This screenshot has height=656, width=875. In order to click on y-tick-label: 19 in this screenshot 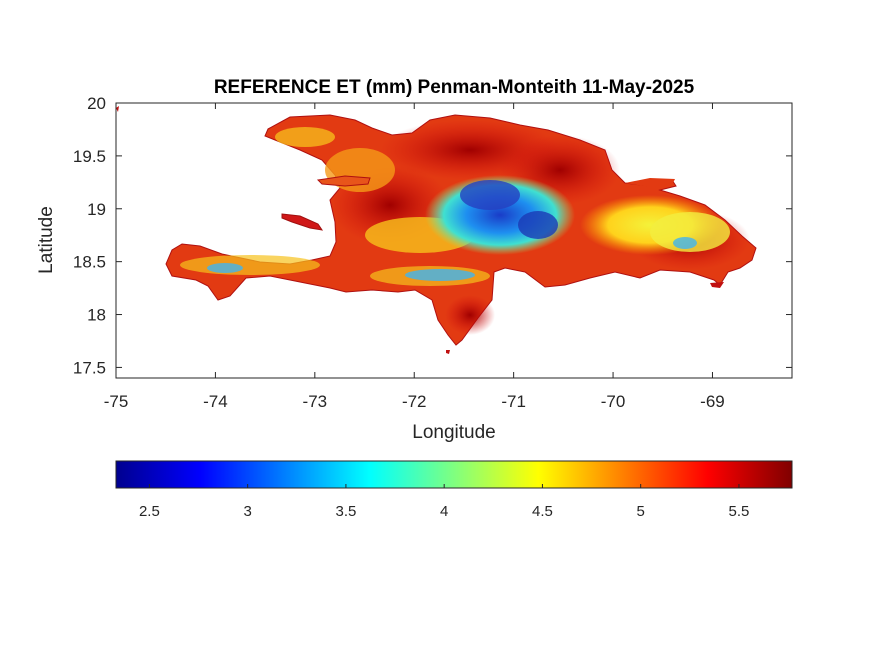, I will do `click(96, 209)`.